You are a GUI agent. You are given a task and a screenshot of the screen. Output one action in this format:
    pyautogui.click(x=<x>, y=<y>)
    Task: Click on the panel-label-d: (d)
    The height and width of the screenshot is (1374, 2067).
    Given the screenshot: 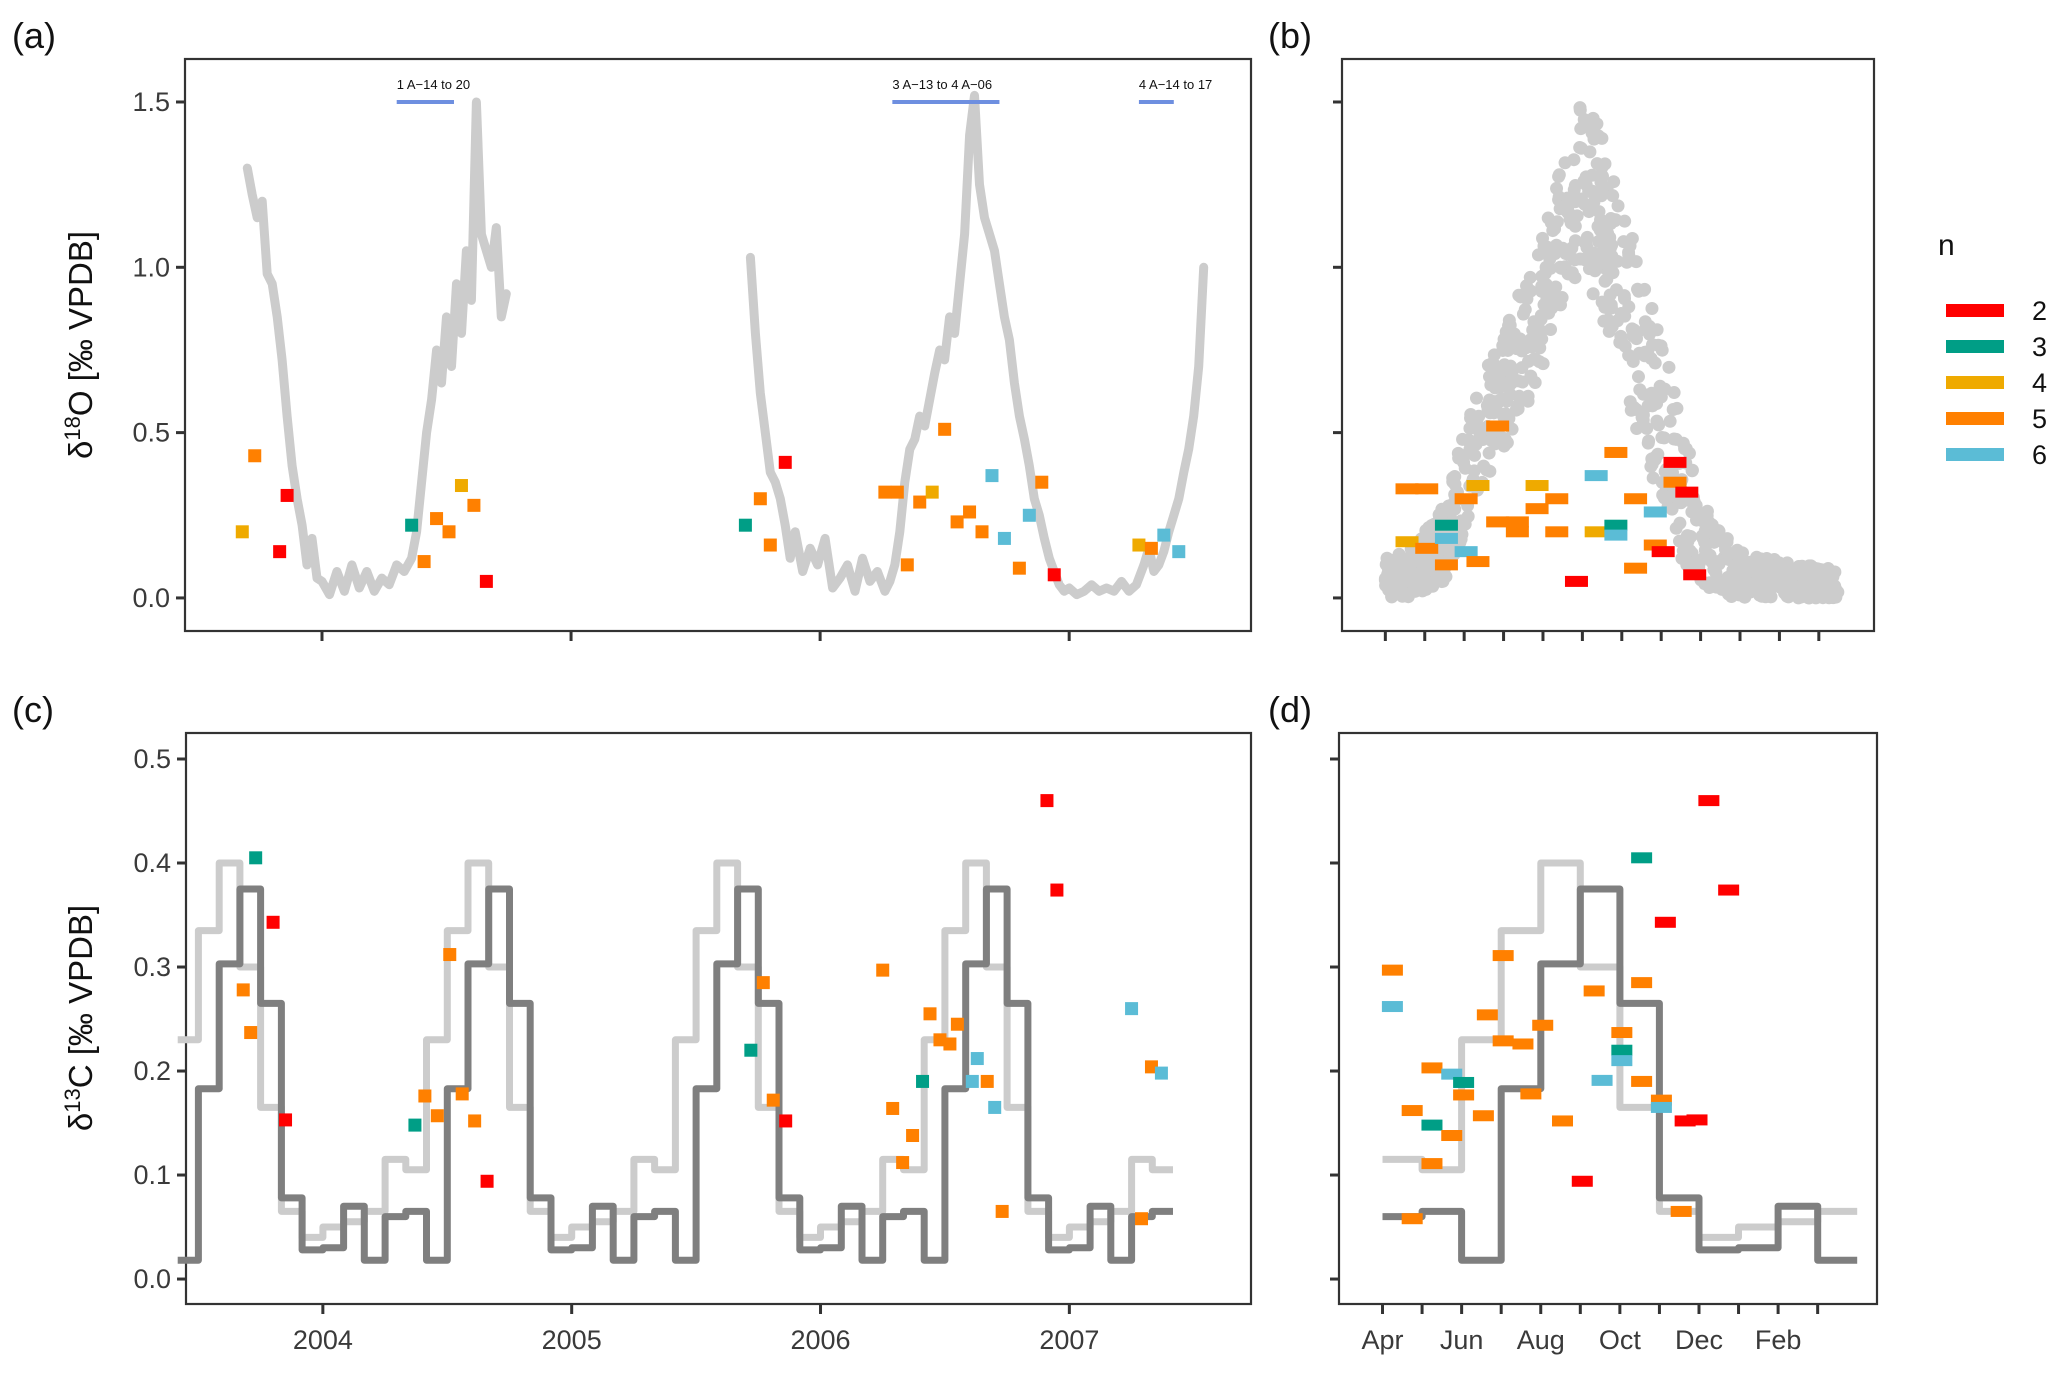 What is the action you would take?
    pyautogui.click(x=1290, y=709)
    